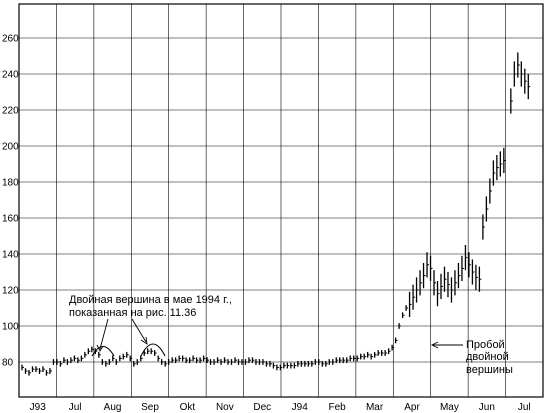  What do you see at coordinates (38, 407) in the screenshot?
I see `x-tick-label: J93` at bounding box center [38, 407].